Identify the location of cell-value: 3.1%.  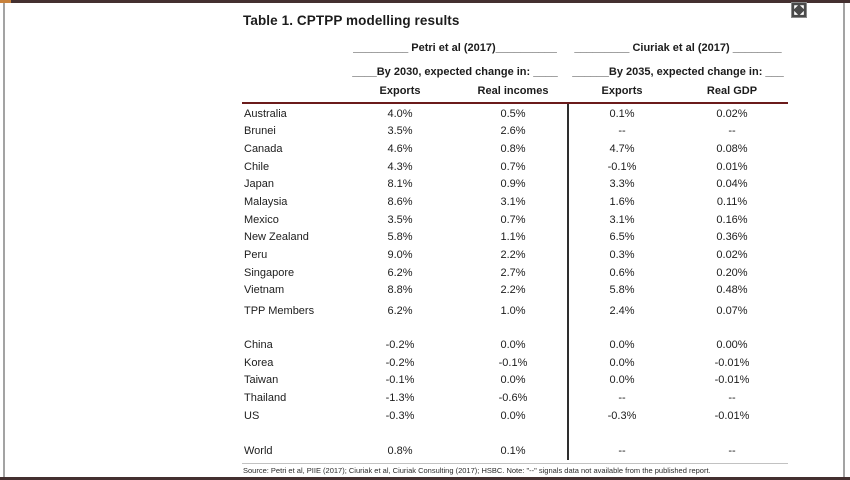
(622, 219).